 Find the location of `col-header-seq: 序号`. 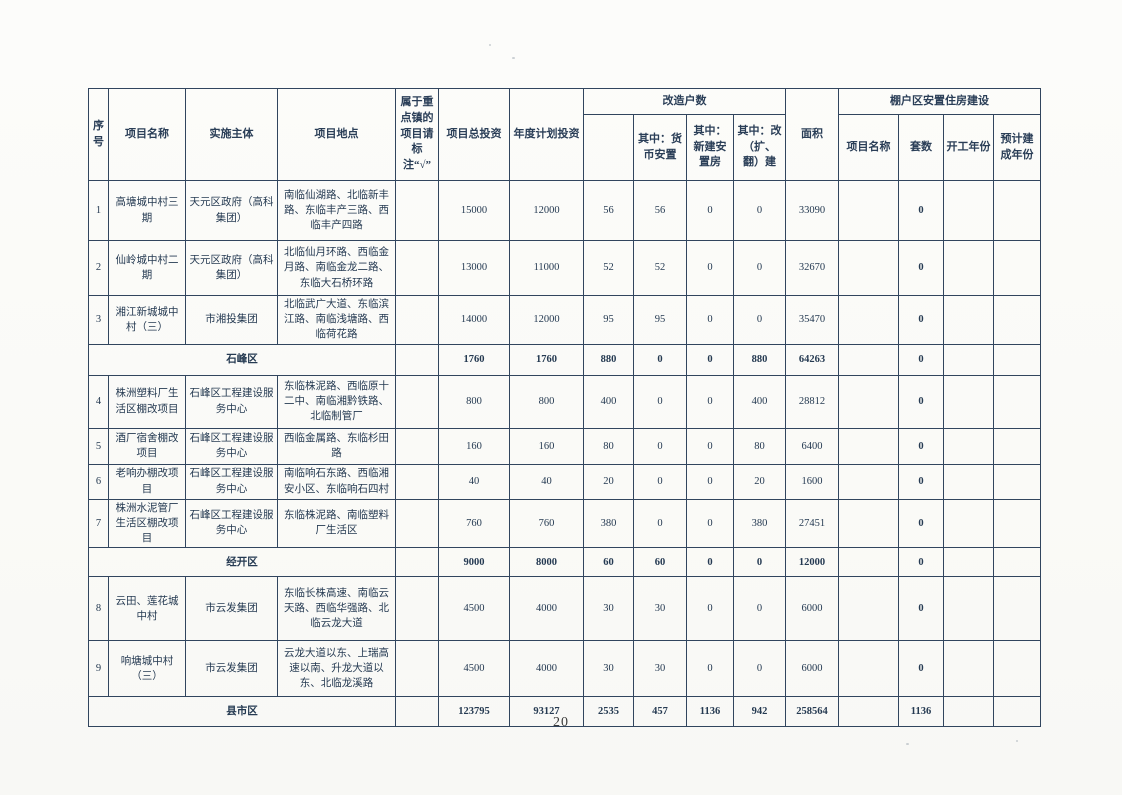

col-header-seq: 序号 is located at coordinates (98, 134).